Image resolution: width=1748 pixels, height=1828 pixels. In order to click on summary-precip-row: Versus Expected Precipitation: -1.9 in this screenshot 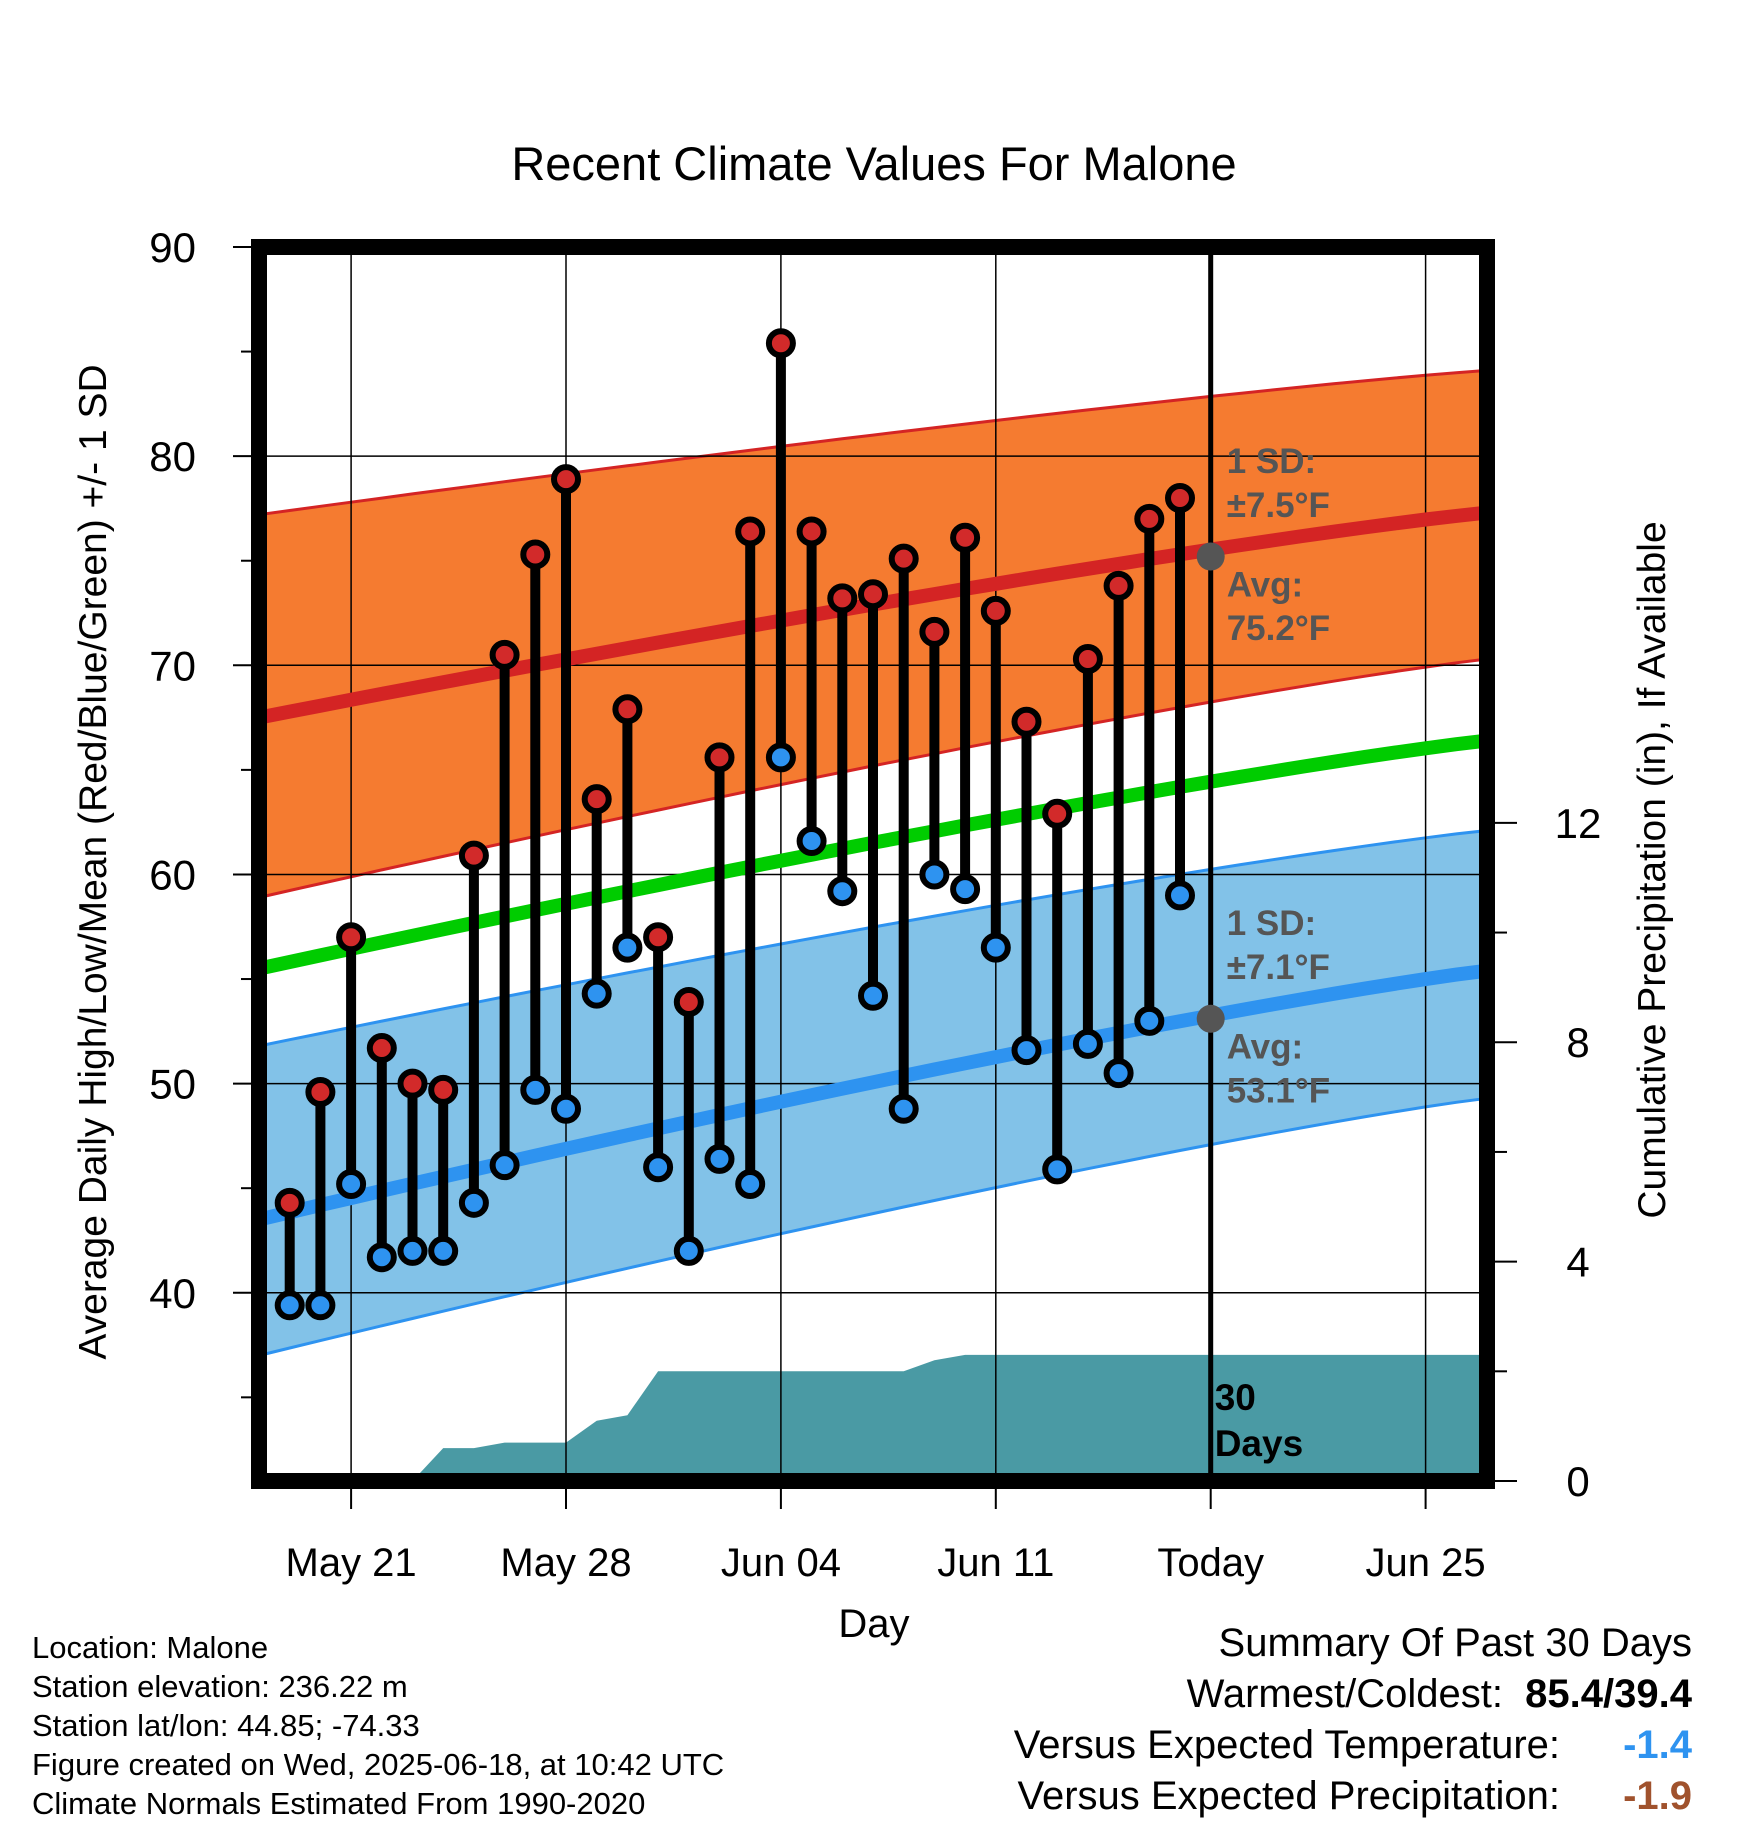, I will do `click(1353, 1796)`.